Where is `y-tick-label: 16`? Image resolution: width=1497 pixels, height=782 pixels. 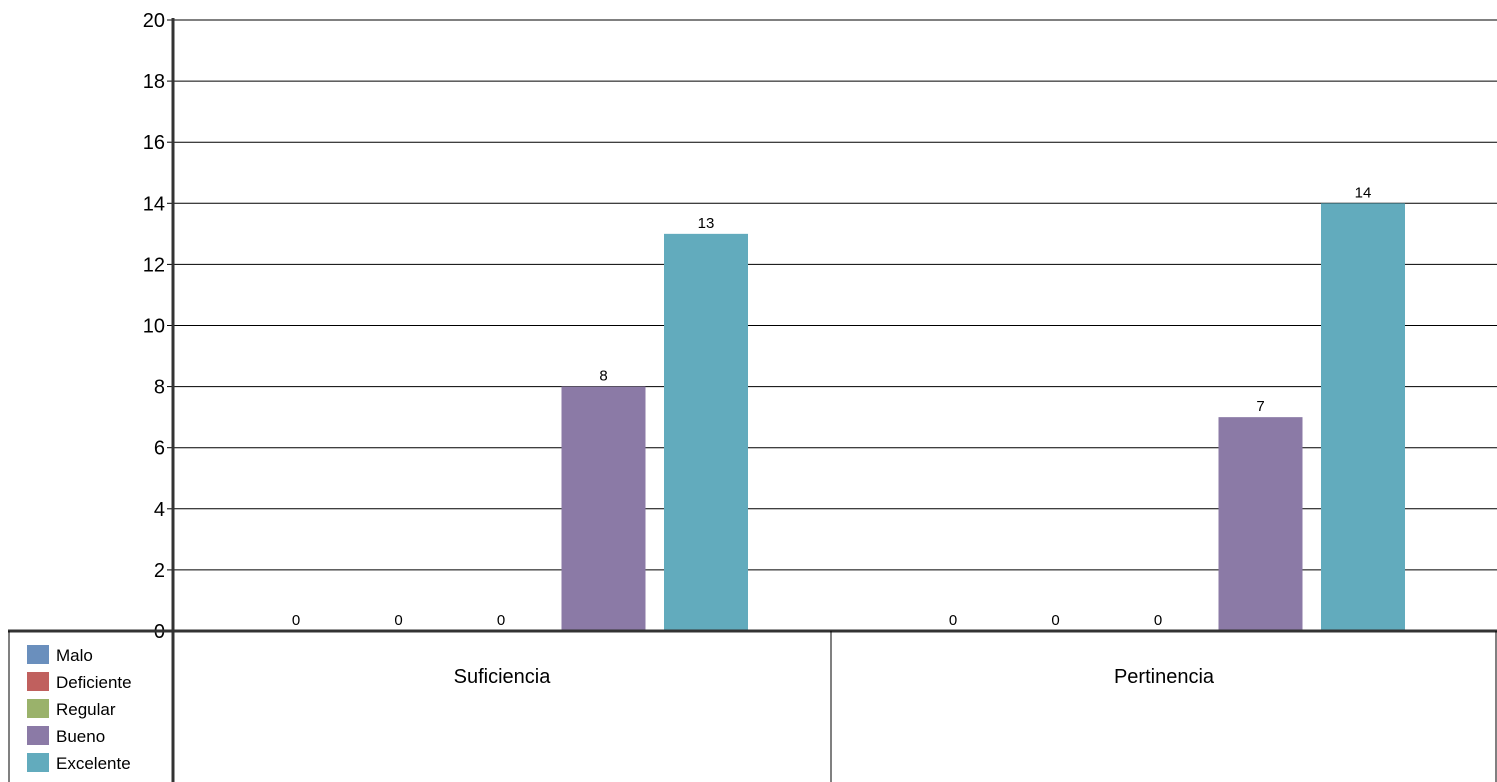
y-tick-label: 16 is located at coordinates (154, 143).